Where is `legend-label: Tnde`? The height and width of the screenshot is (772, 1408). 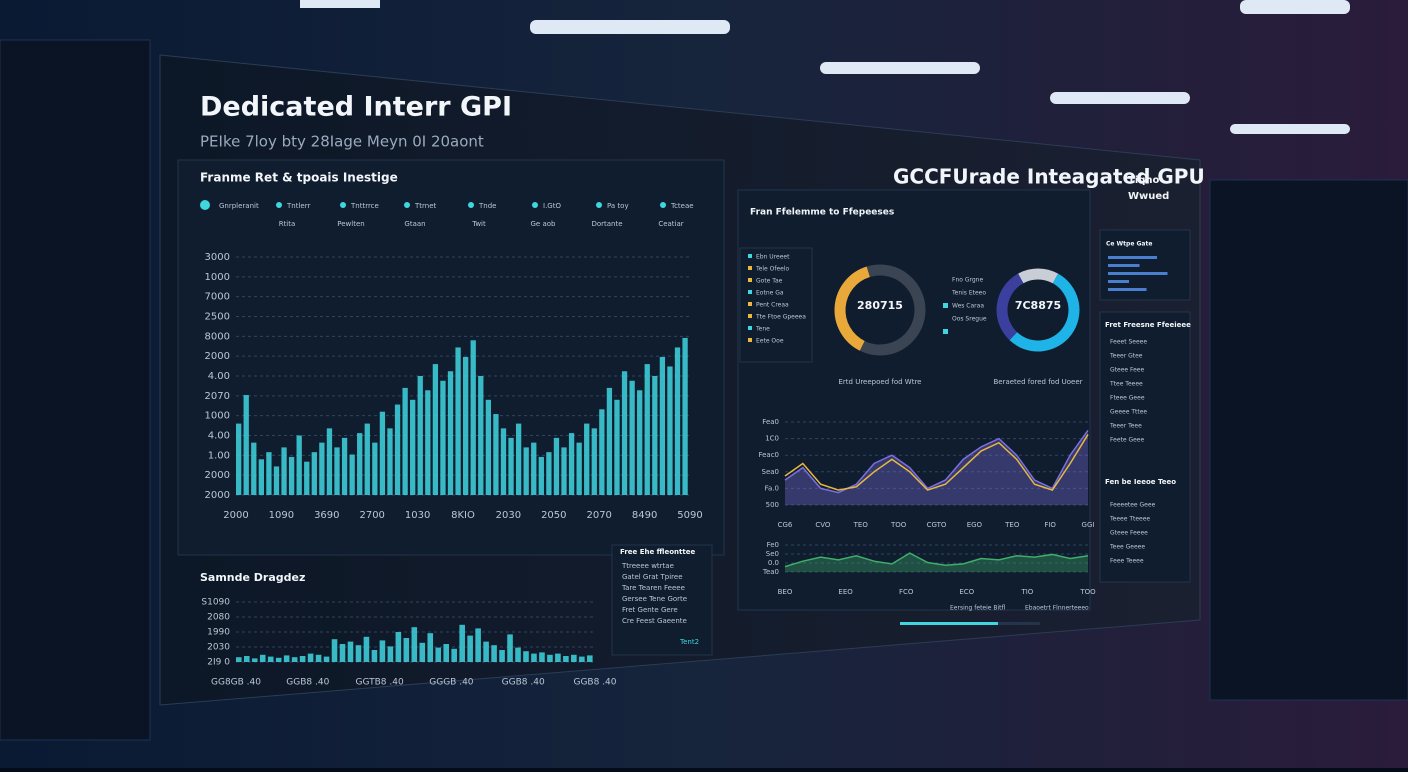
legend-label: Tnde is located at coordinates (487, 206).